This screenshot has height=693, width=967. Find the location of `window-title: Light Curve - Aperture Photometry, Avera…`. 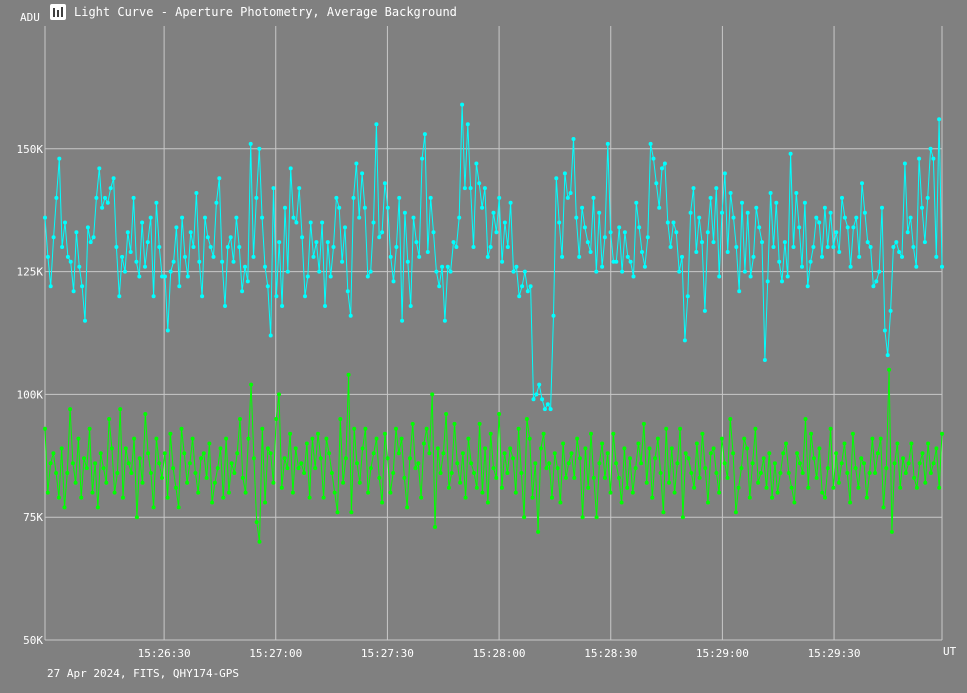

window-title: Light Curve - Aperture Photometry, Avera… is located at coordinates (265, 12).